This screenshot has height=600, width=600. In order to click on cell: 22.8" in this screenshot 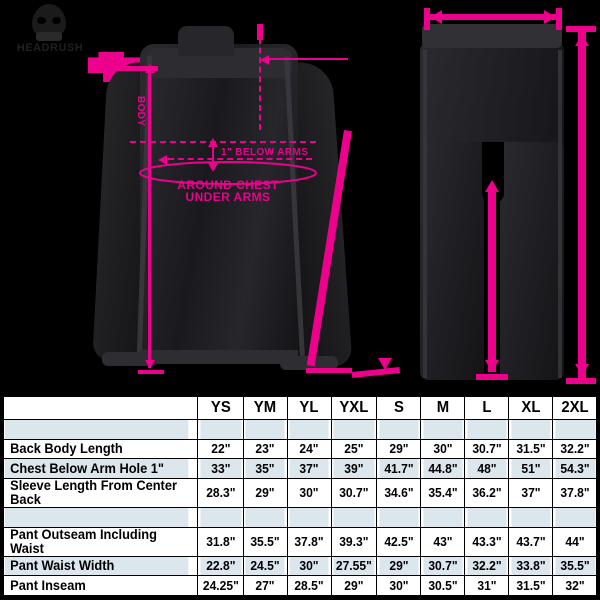, I will do `click(220, 566)`.